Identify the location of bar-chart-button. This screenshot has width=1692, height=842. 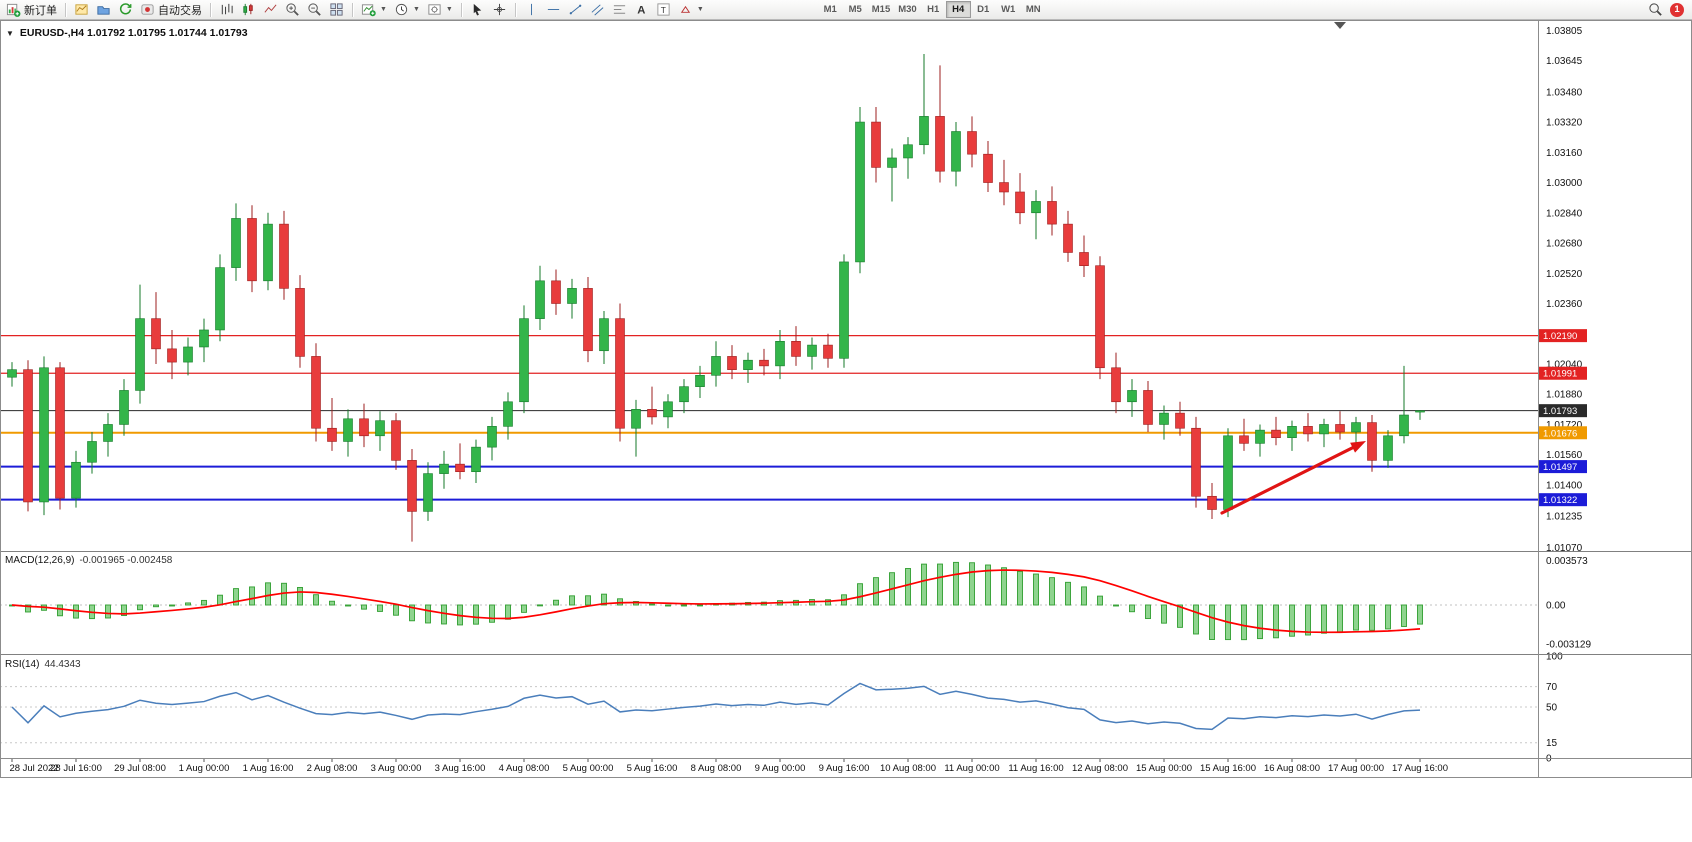
(226, 10).